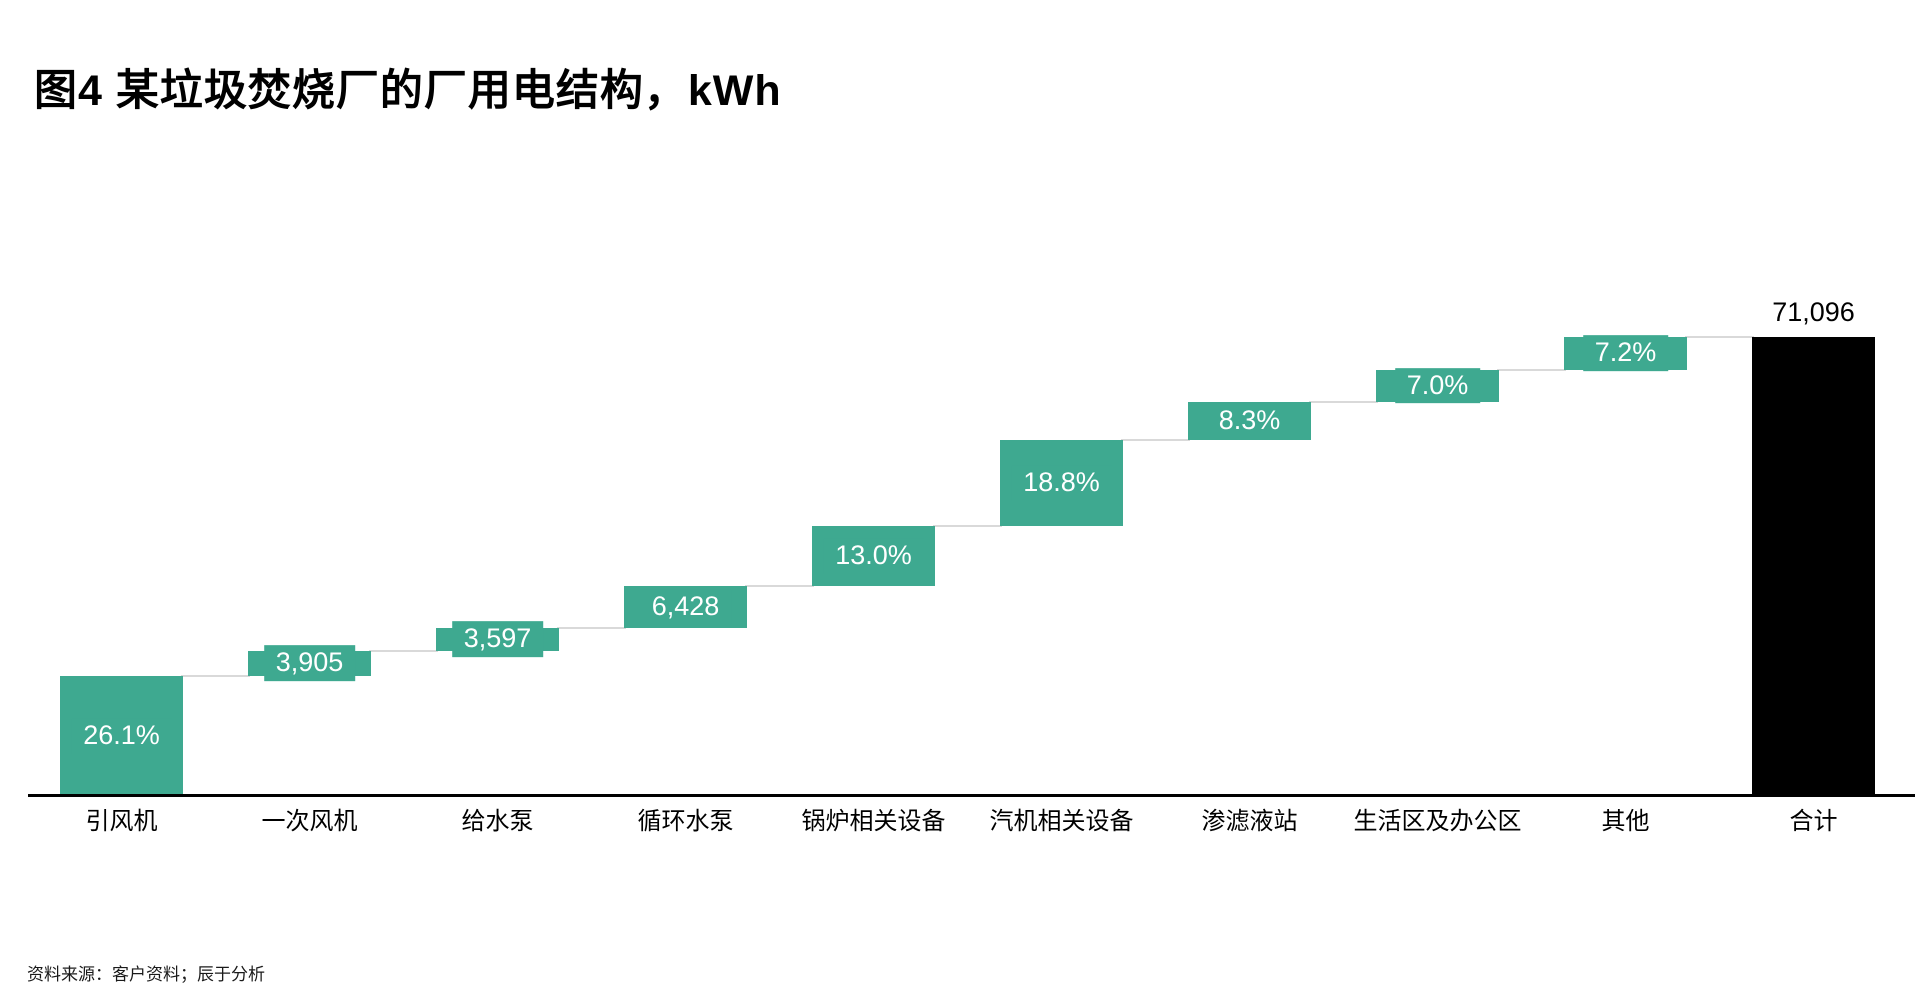 Image resolution: width=1920 pixels, height=990 pixels. Describe the element at coordinates (1061, 822) in the screenshot. I see `category-label-6: 汽机相关设备` at that location.